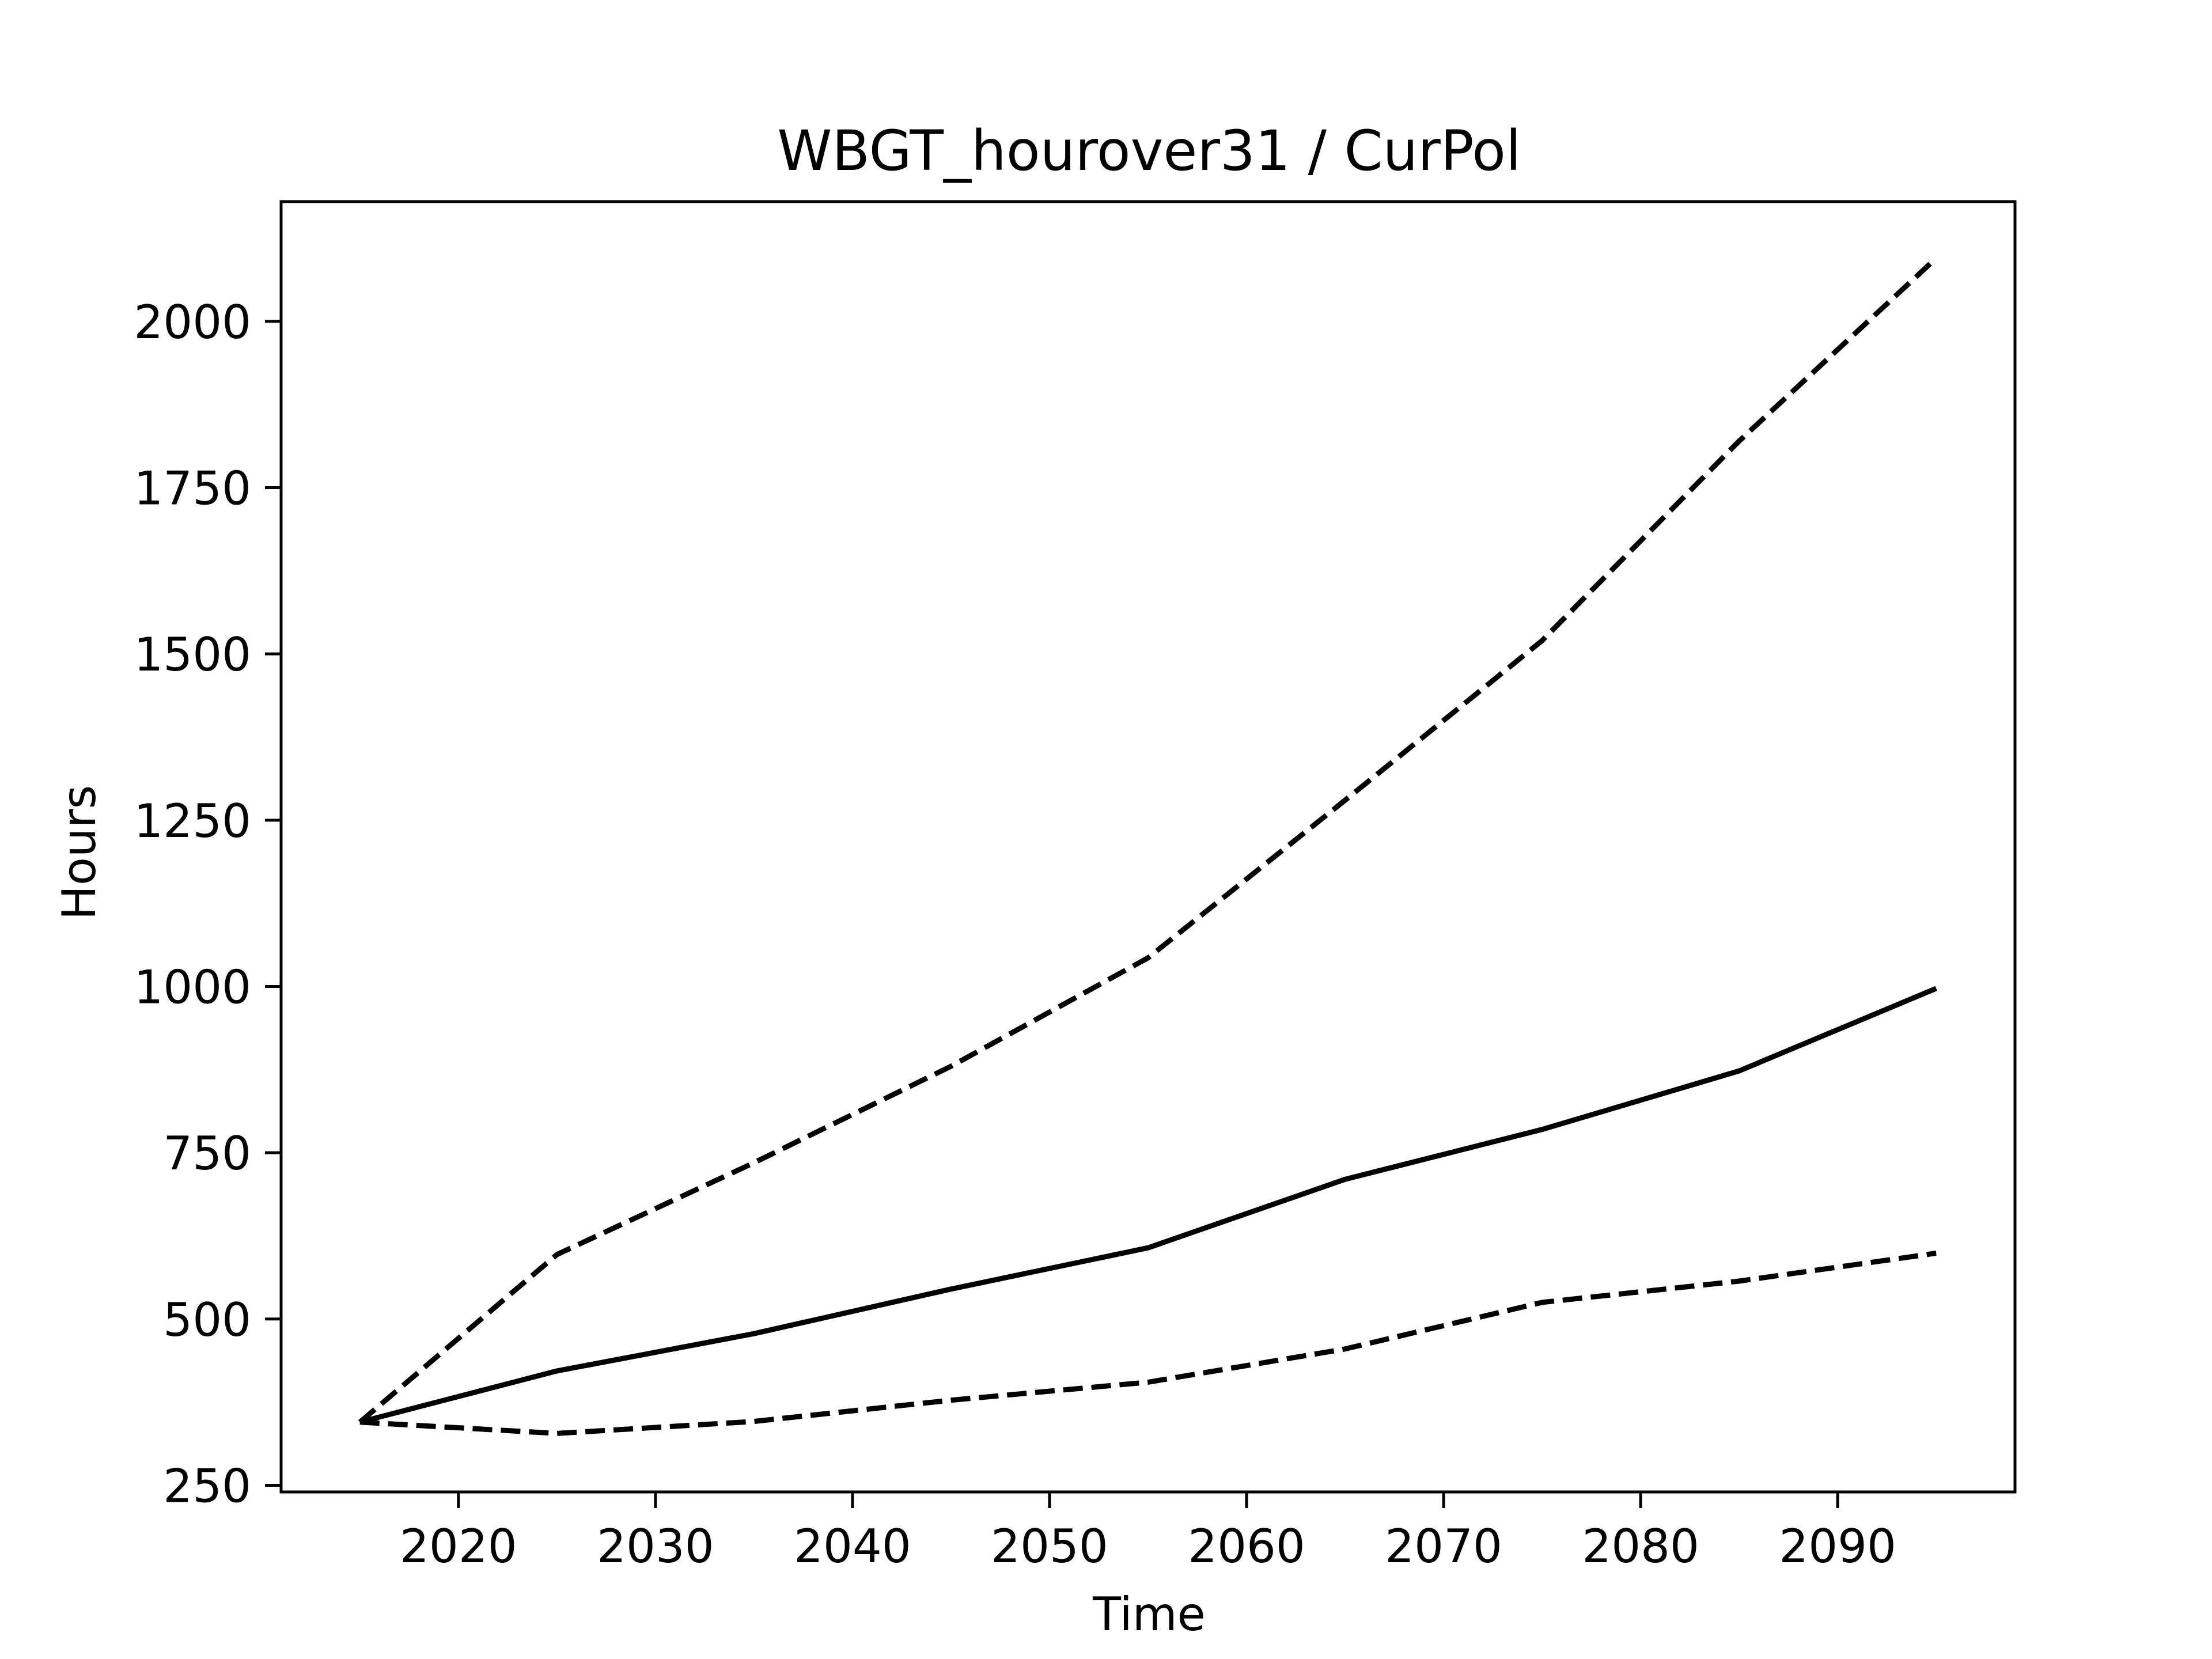 The height and width of the screenshot is (1659, 2212). What do you see at coordinates (1640, 1546) in the screenshot?
I see `x-tick-label: 2080` at bounding box center [1640, 1546].